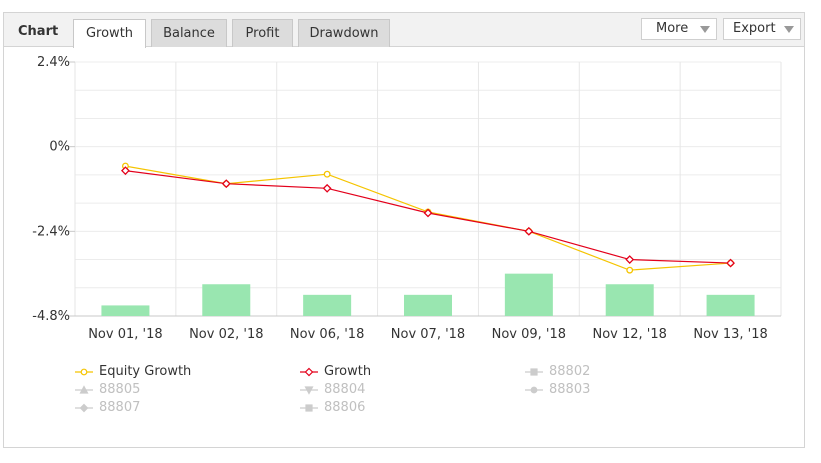 Image resolution: width=821 pixels, height=463 pixels. I want to click on legend-item: Growth, so click(335, 372).